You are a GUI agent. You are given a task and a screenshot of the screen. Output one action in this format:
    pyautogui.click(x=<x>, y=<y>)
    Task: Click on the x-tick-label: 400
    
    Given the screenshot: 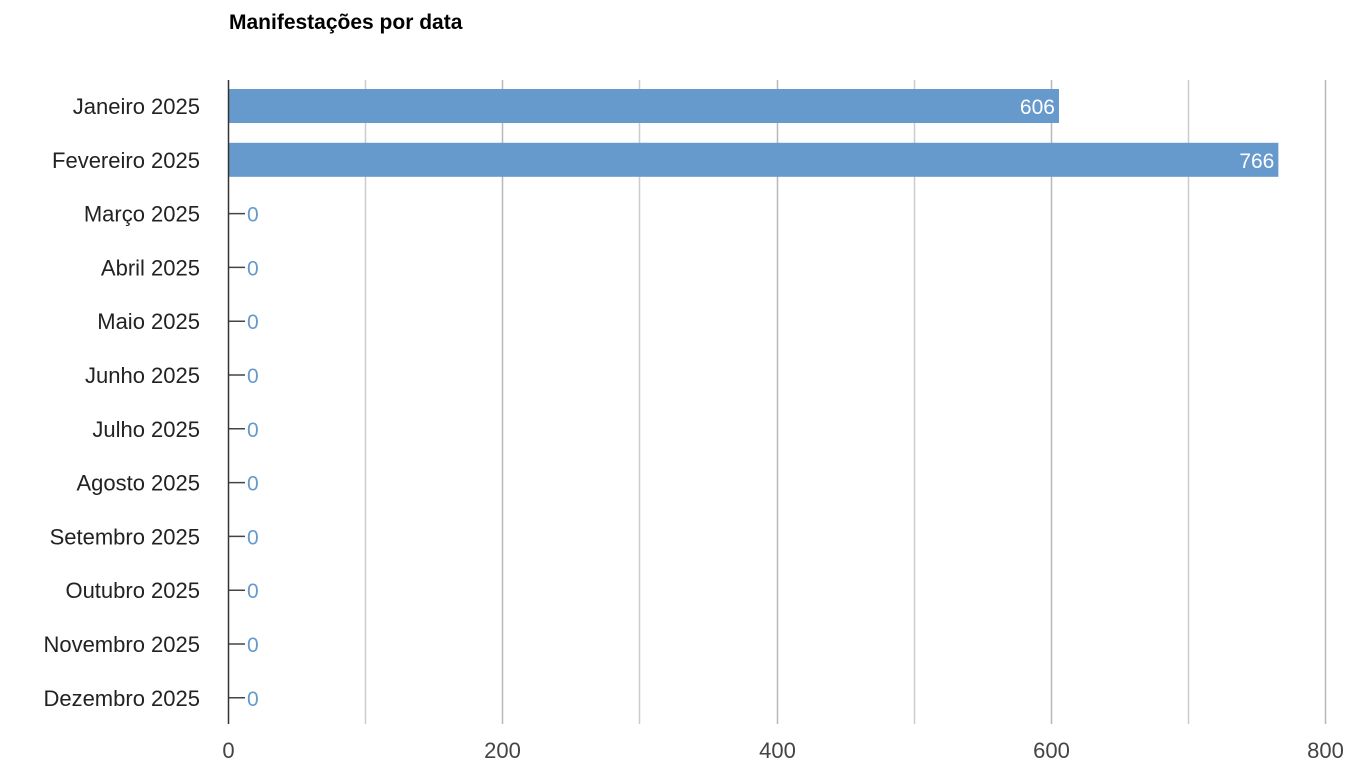 What is the action you would take?
    pyautogui.click(x=777, y=750)
    